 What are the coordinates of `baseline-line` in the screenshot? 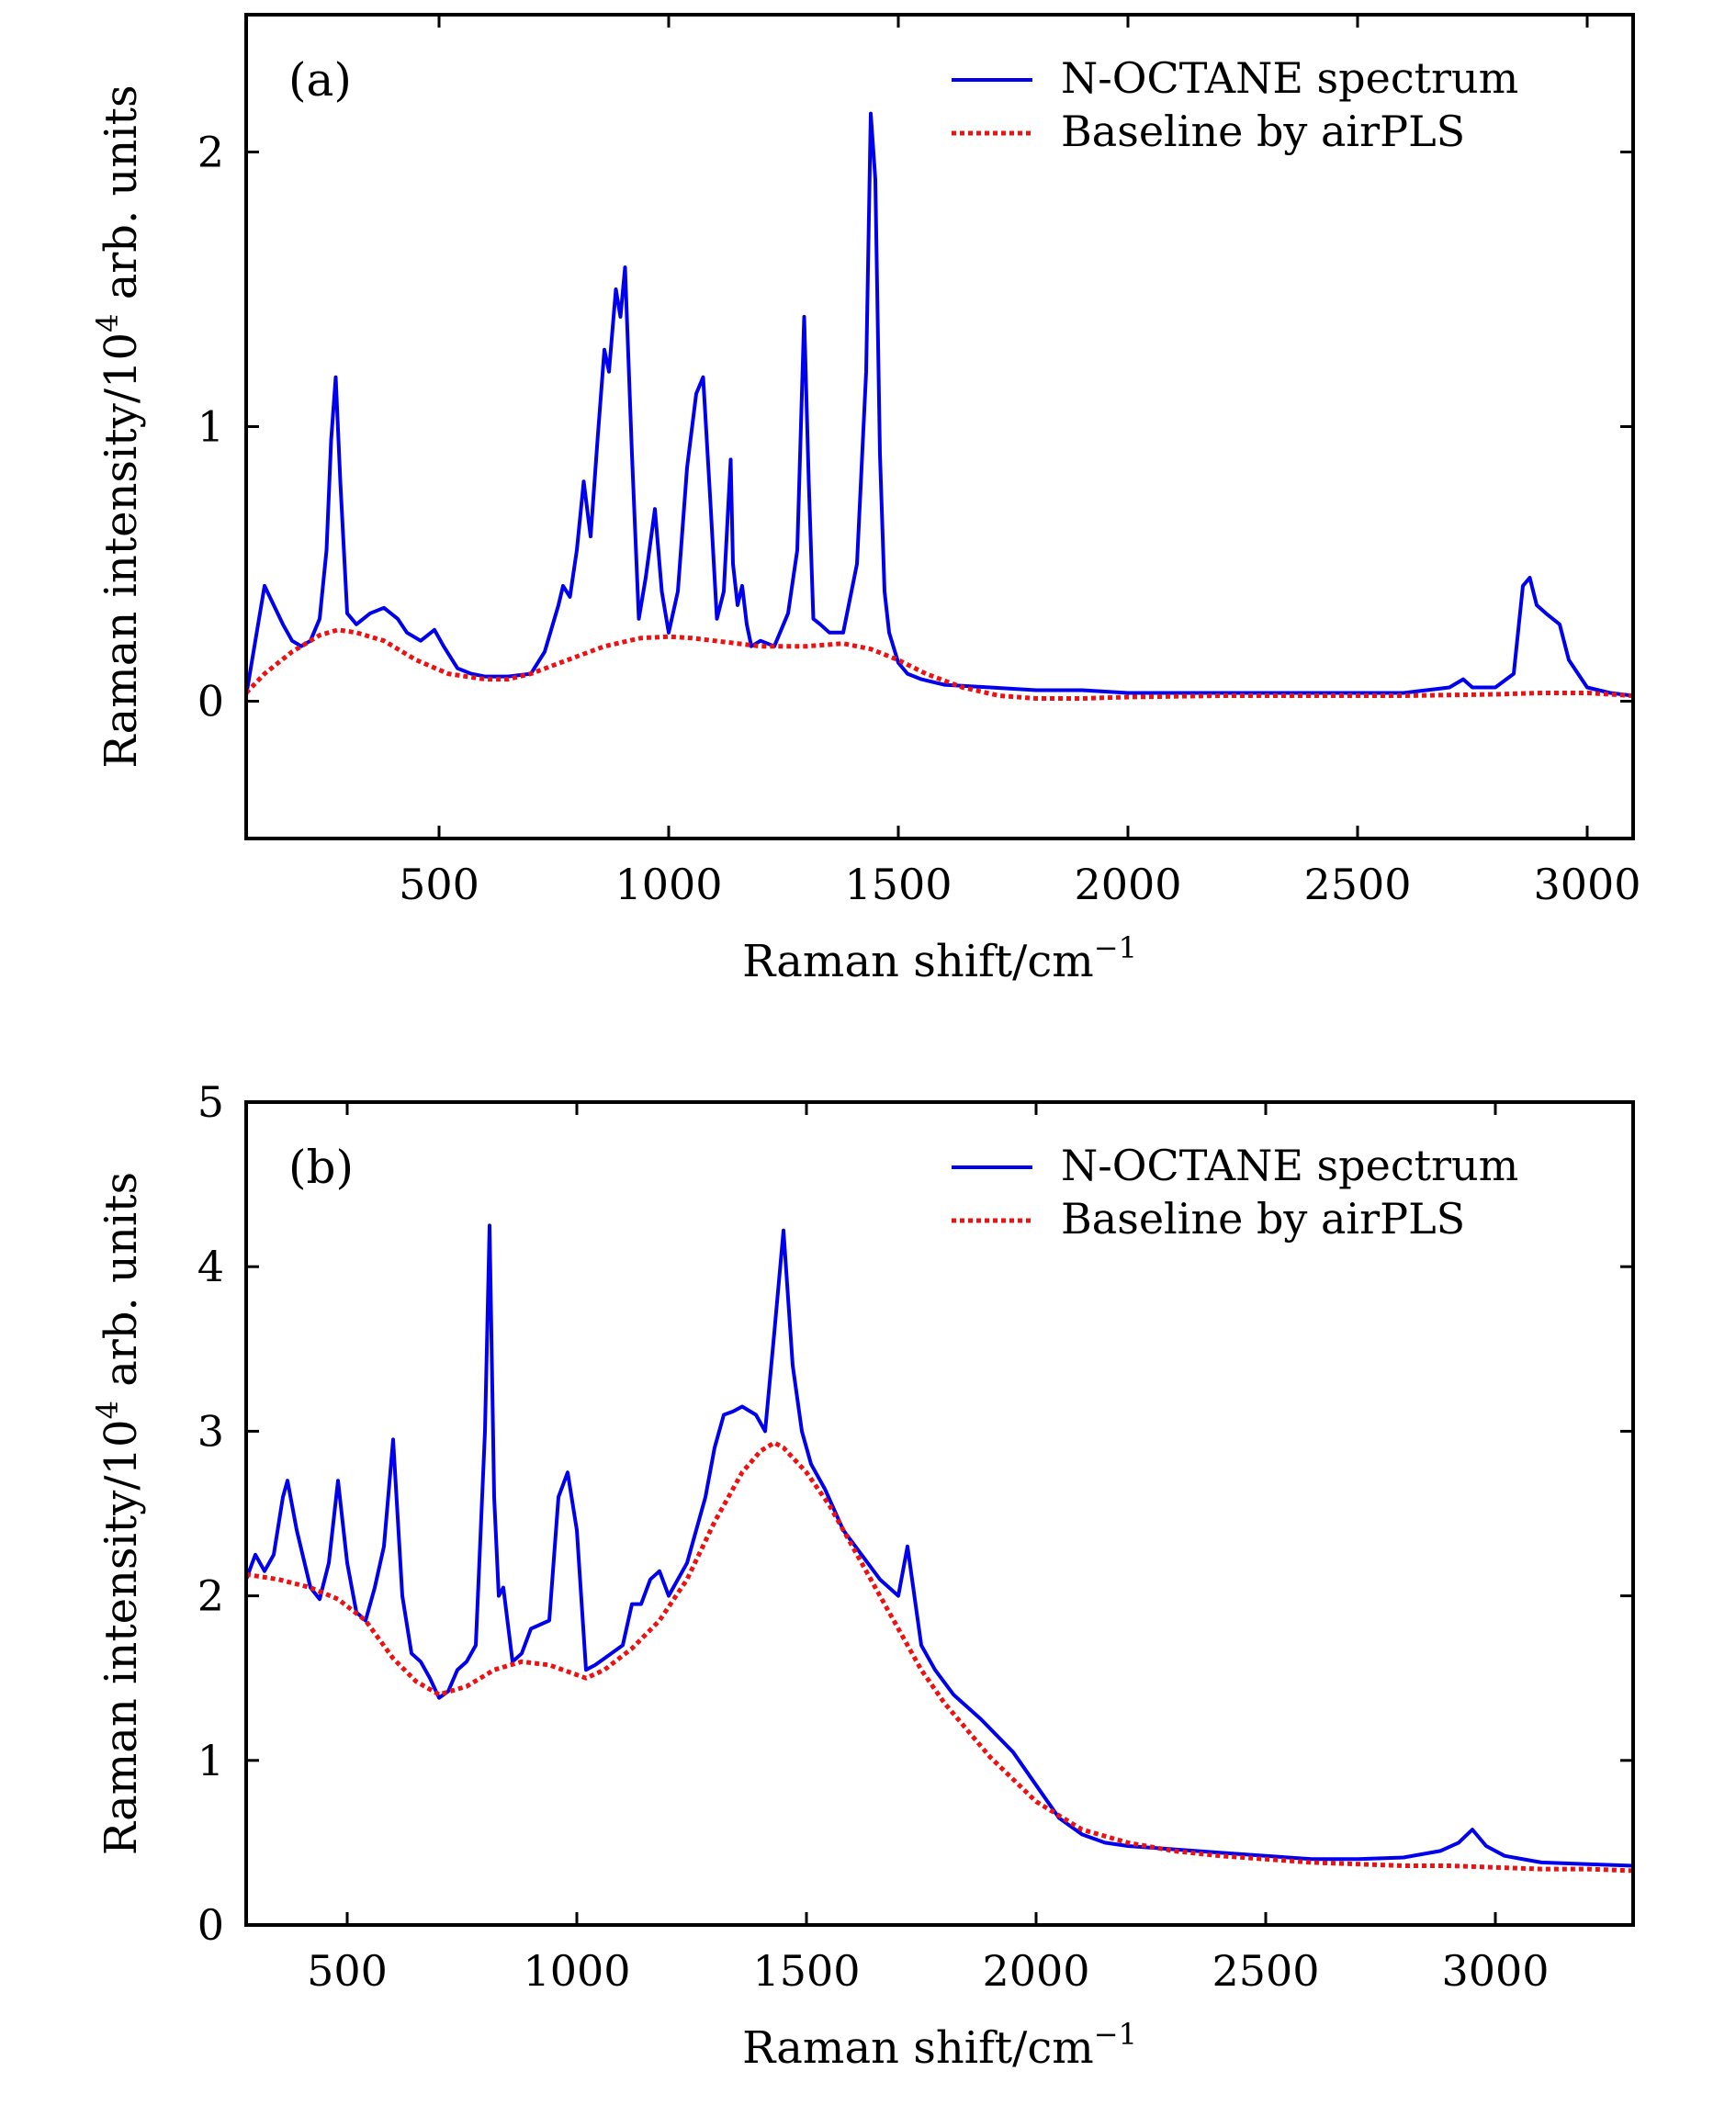 It's located at (939, 664).